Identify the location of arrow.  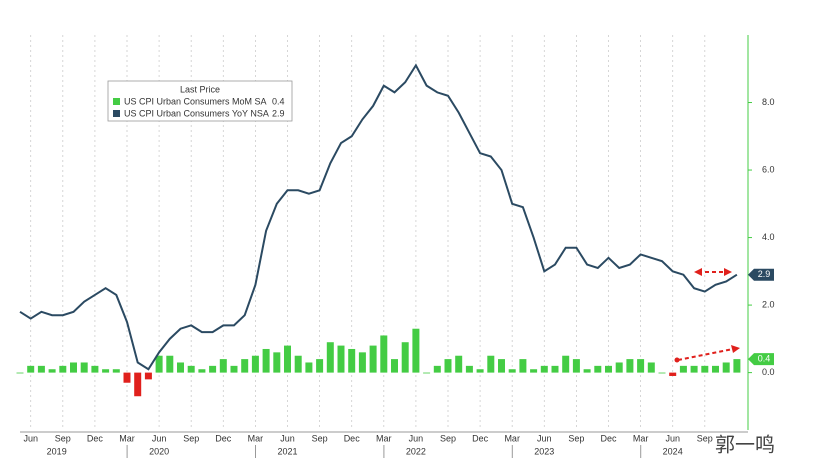
(705, 354).